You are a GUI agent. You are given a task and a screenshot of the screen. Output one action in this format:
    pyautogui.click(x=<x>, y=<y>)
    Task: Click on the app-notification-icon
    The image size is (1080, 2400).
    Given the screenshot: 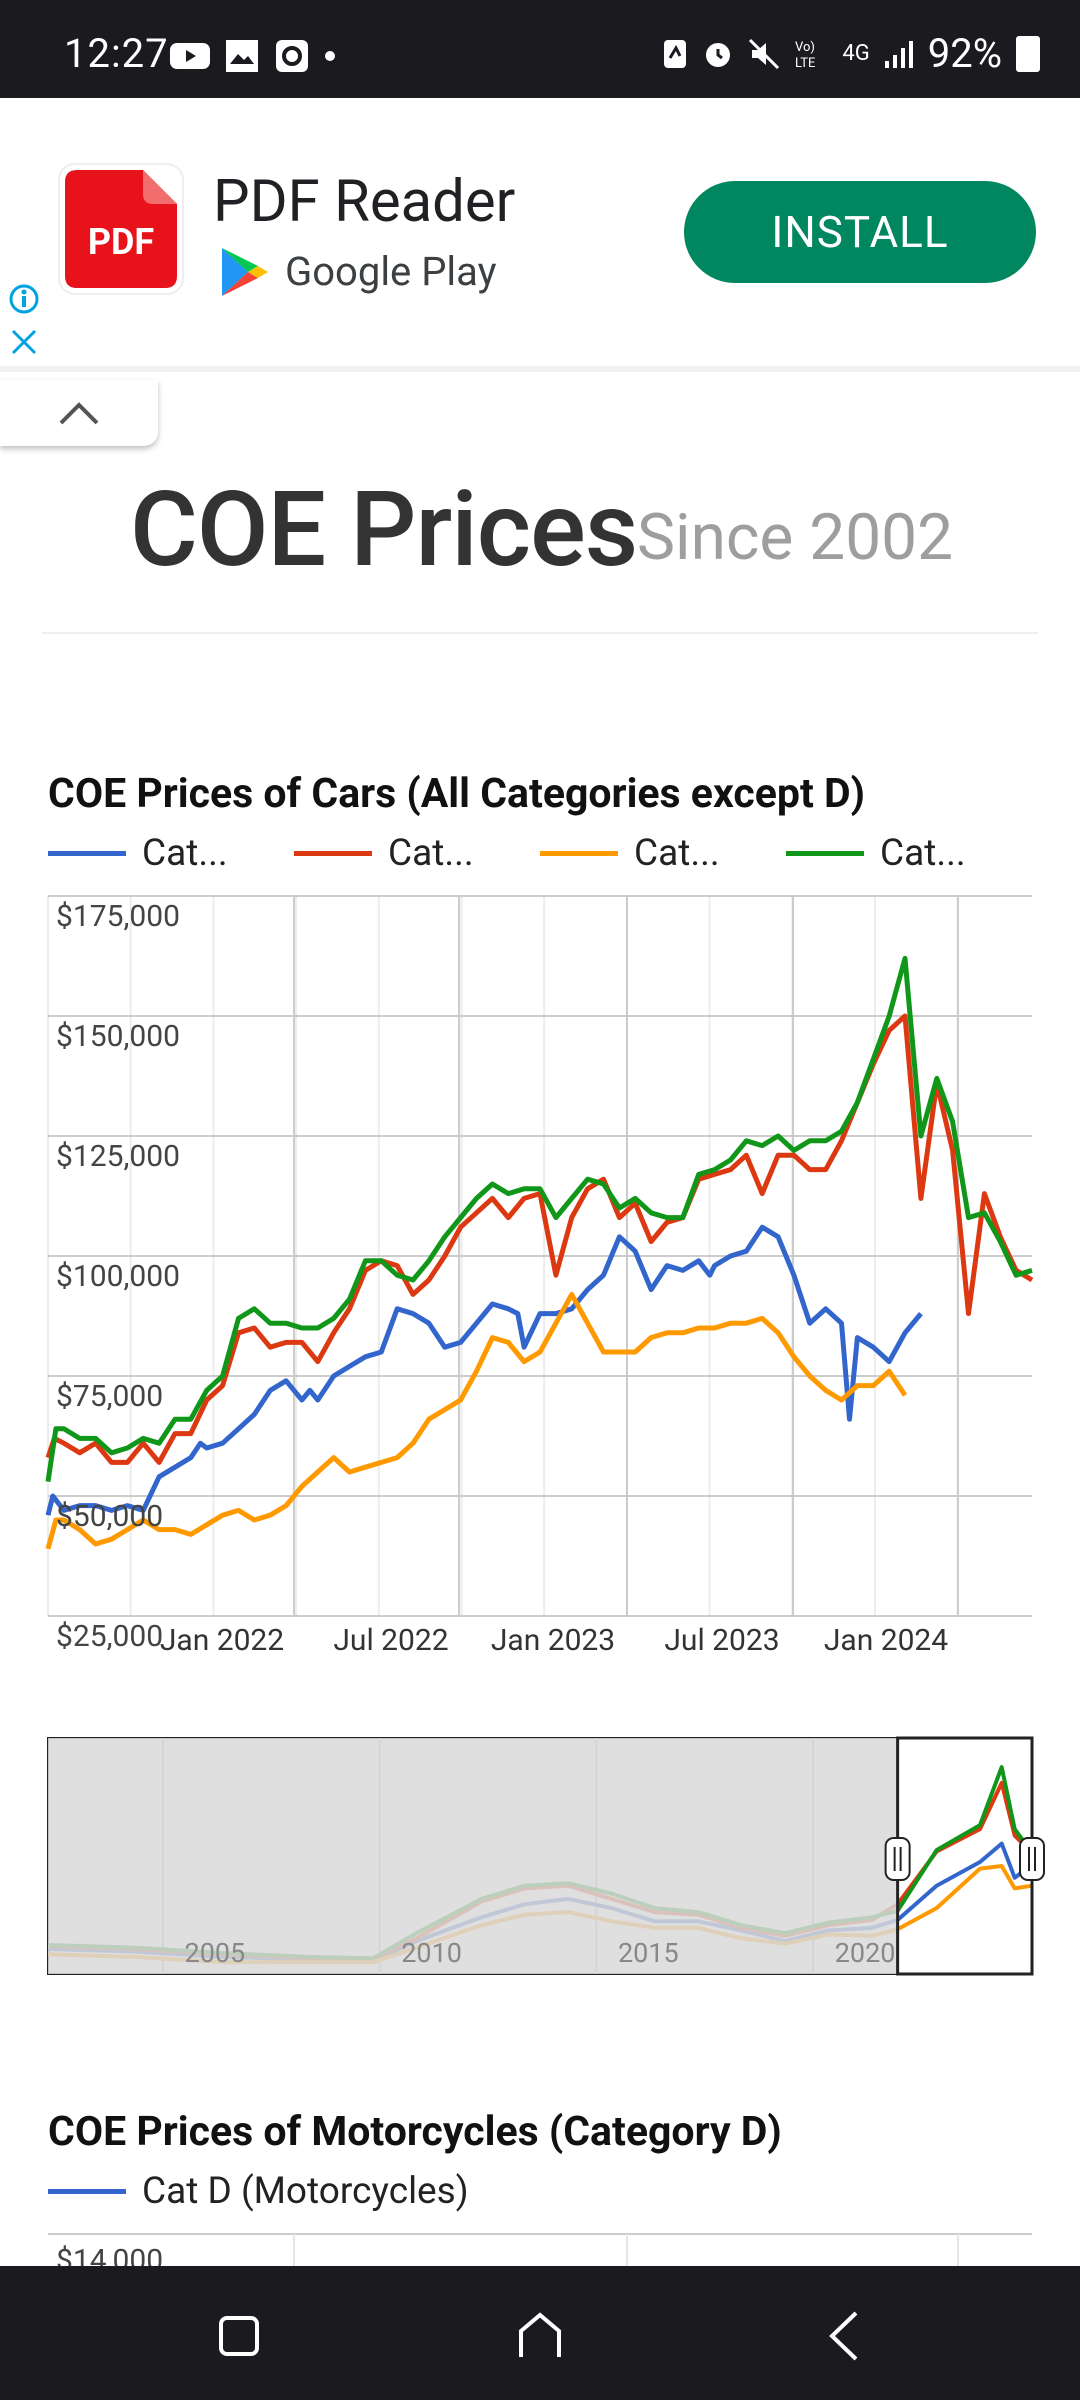 What is the action you would take?
    pyautogui.click(x=292, y=56)
    